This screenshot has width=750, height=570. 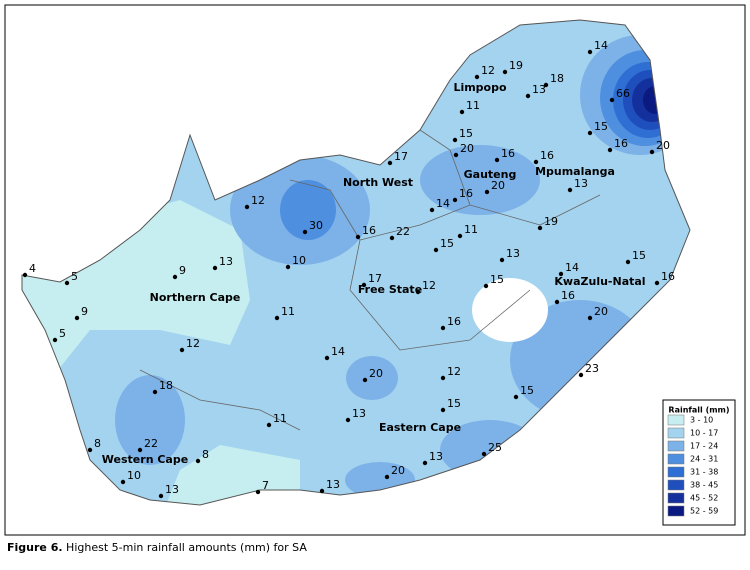 I want to click on legend-label: 31 - 38, so click(x=704, y=472).